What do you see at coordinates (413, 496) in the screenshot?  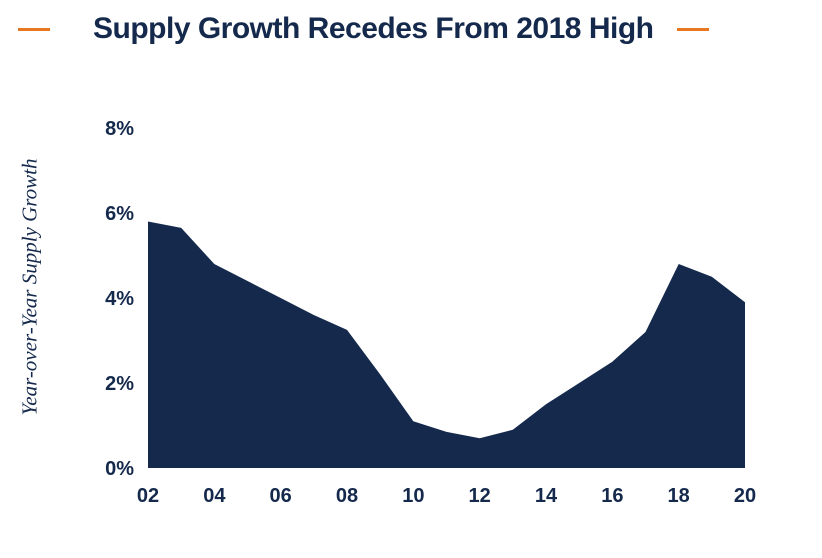 I see `x-tick-label-10: 10` at bounding box center [413, 496].